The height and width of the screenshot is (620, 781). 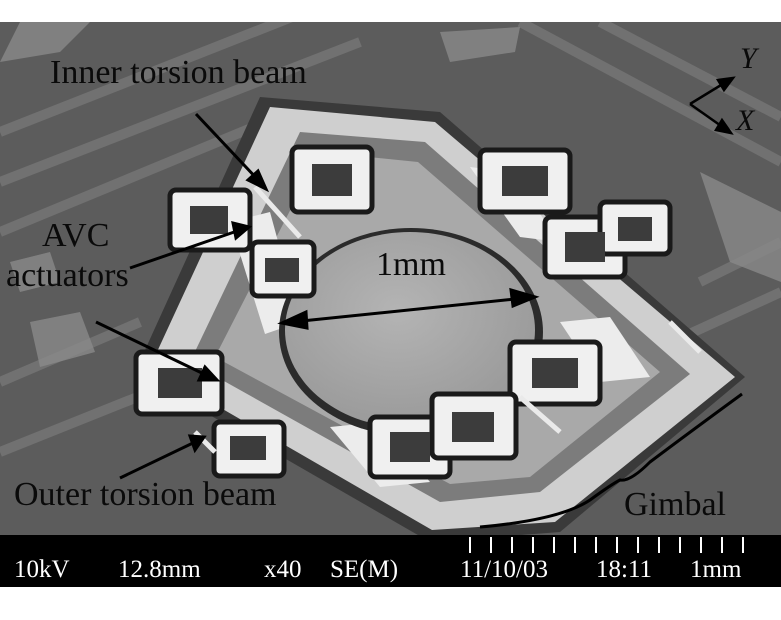 What do you see at coordinates (178, 72) in the screenshot?
I see `label-inner-torsion-beam: Inner torsion beam` at bounding box center [178, 72].